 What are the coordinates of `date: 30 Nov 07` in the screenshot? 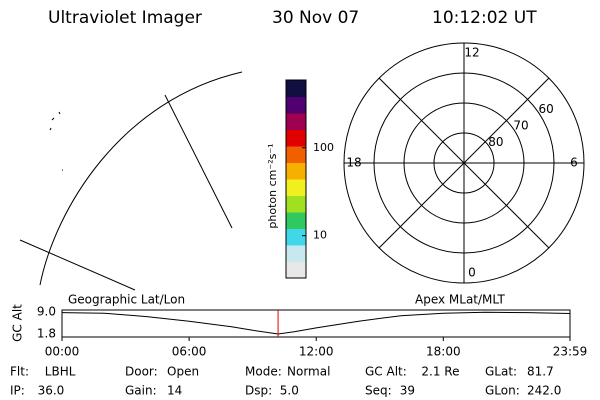 It's located at (315, 18).